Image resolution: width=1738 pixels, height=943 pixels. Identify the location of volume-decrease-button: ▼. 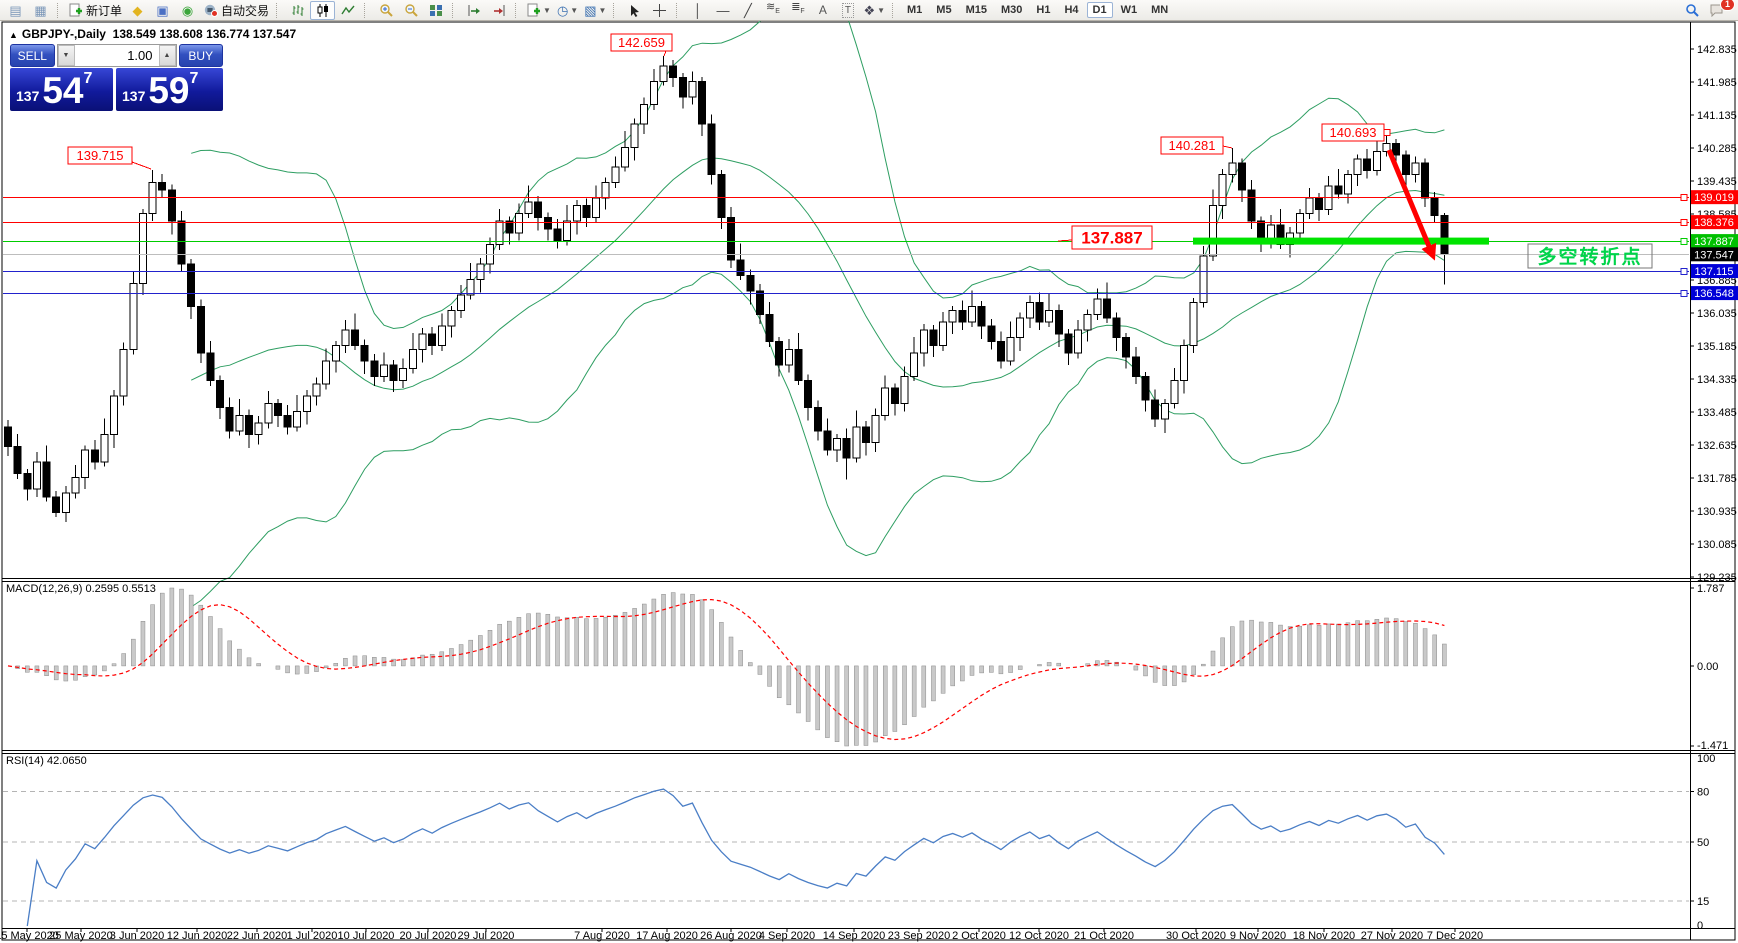
(66, 55).